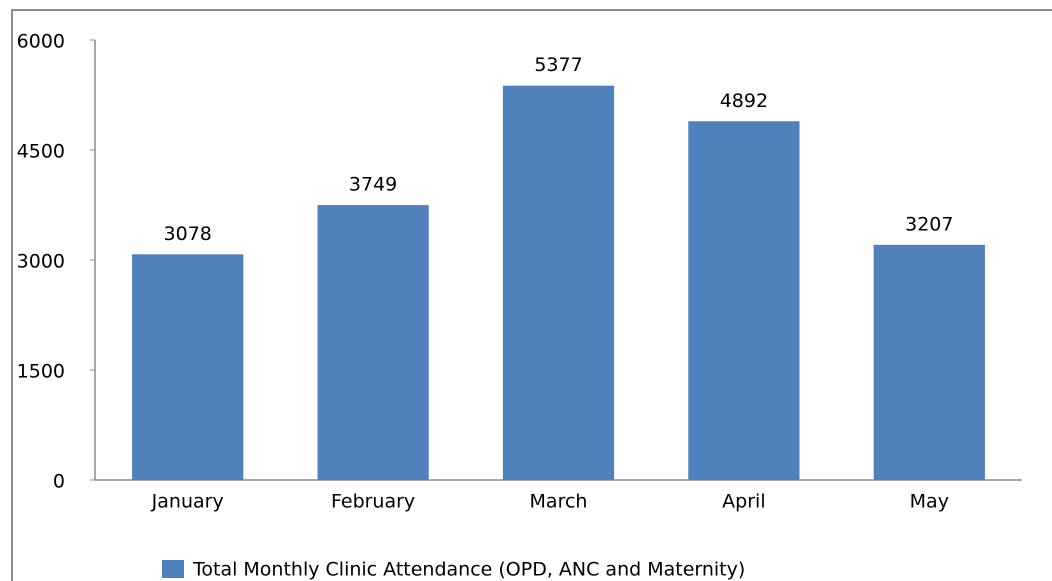 This screenshot has height=581, width=1052. What do you see at coordinates (929, 502) in the screenshot?
I see `x-tick-label: May` at bounding box center [929, 502].